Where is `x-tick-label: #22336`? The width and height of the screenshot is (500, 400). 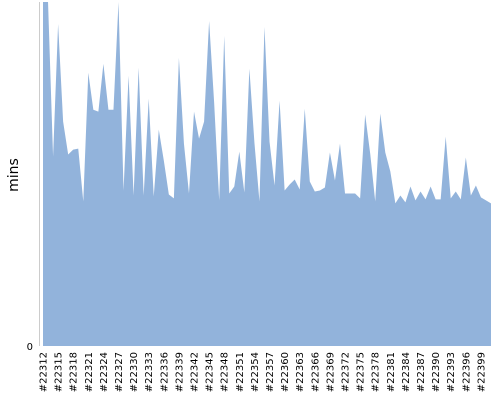 x-tick-label: #22336 is located at coordinates (164, 372).